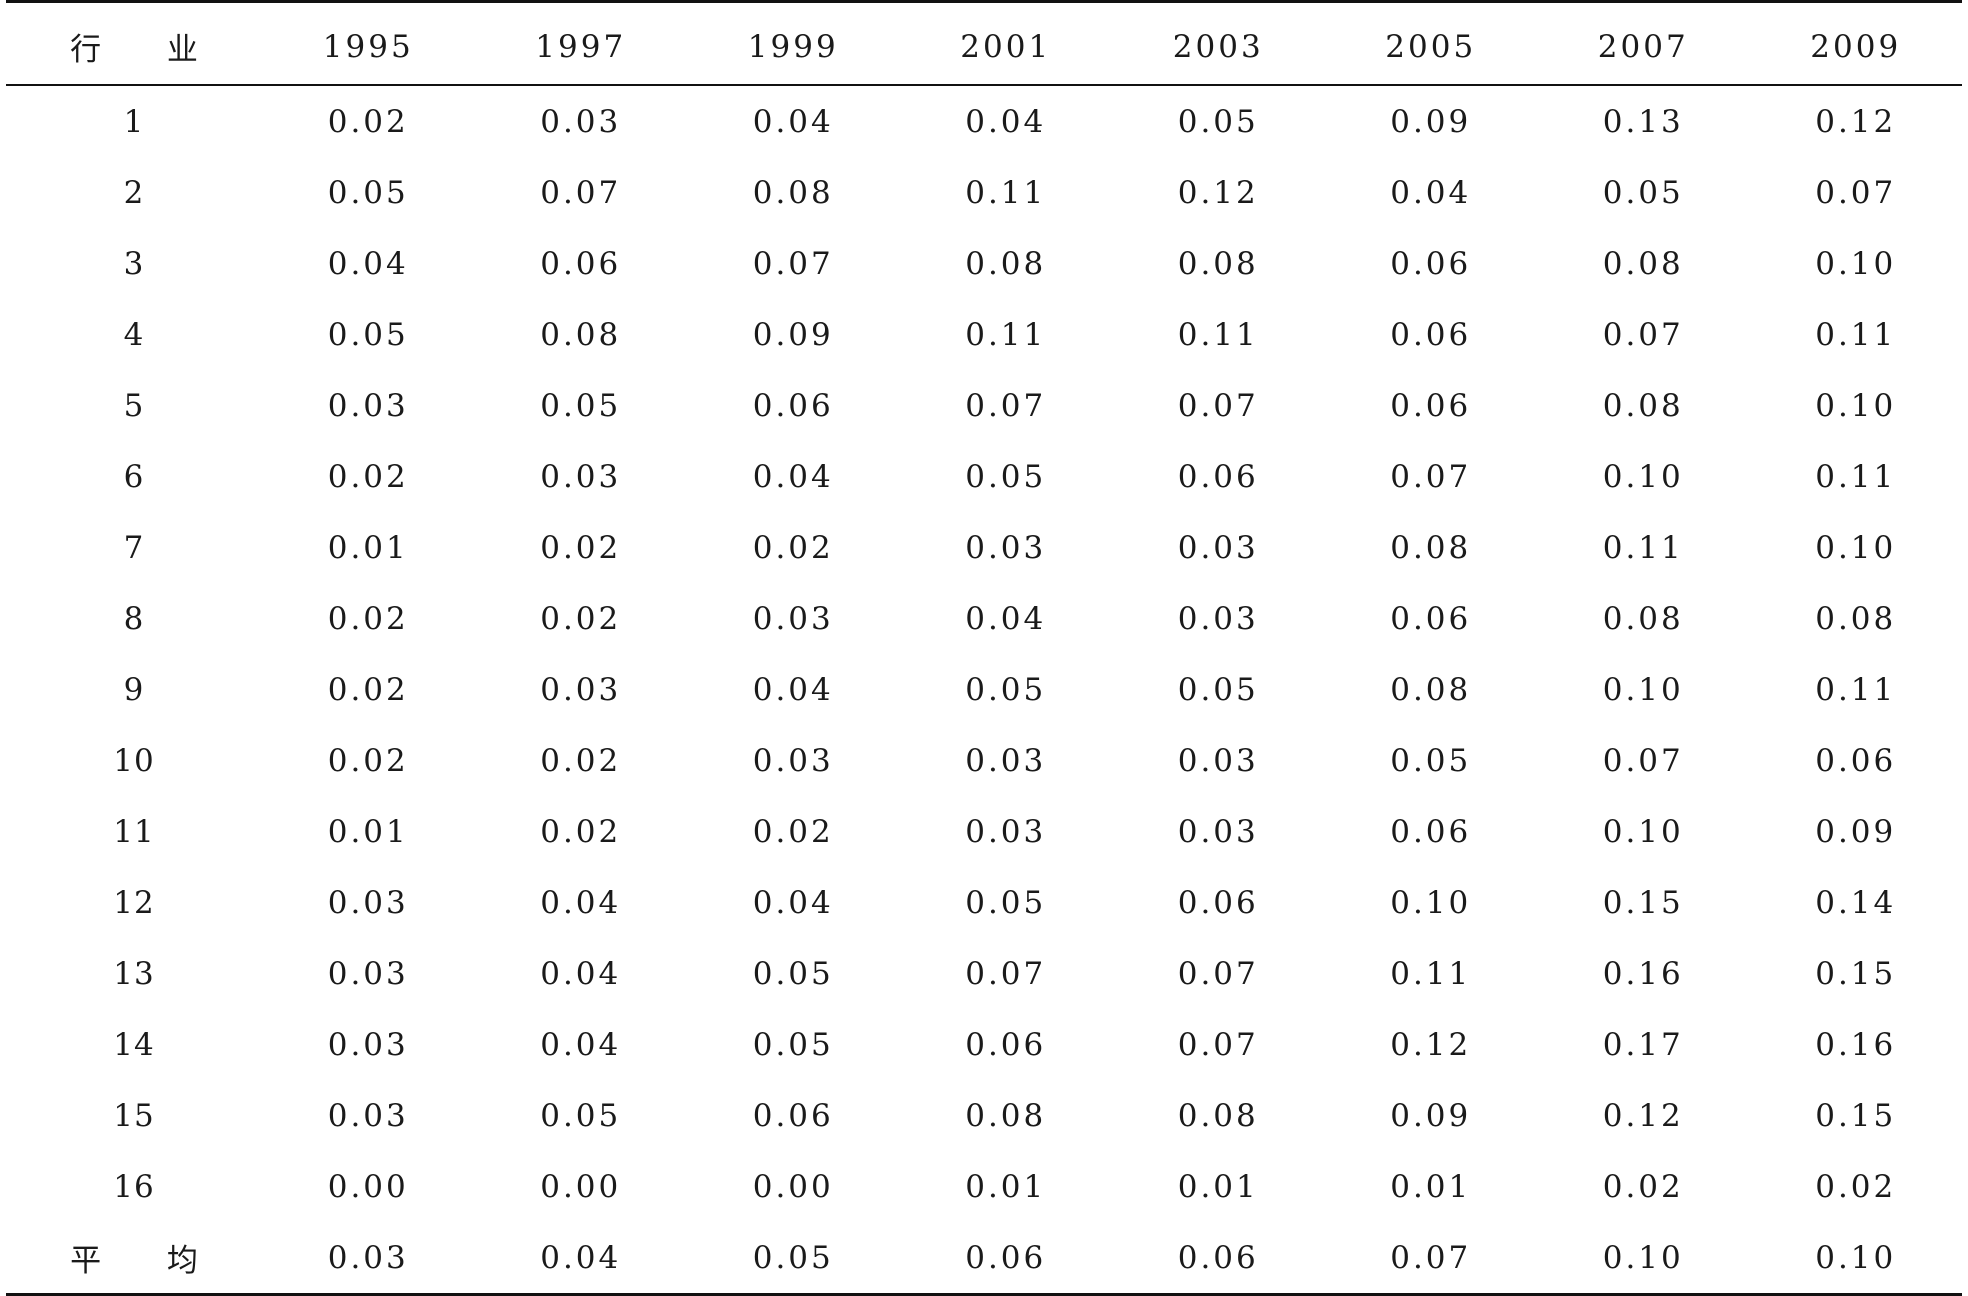 The width and height of the screenshot is (1968, 1296). I want to click on average-label: 平 均, so click(148, 1261).